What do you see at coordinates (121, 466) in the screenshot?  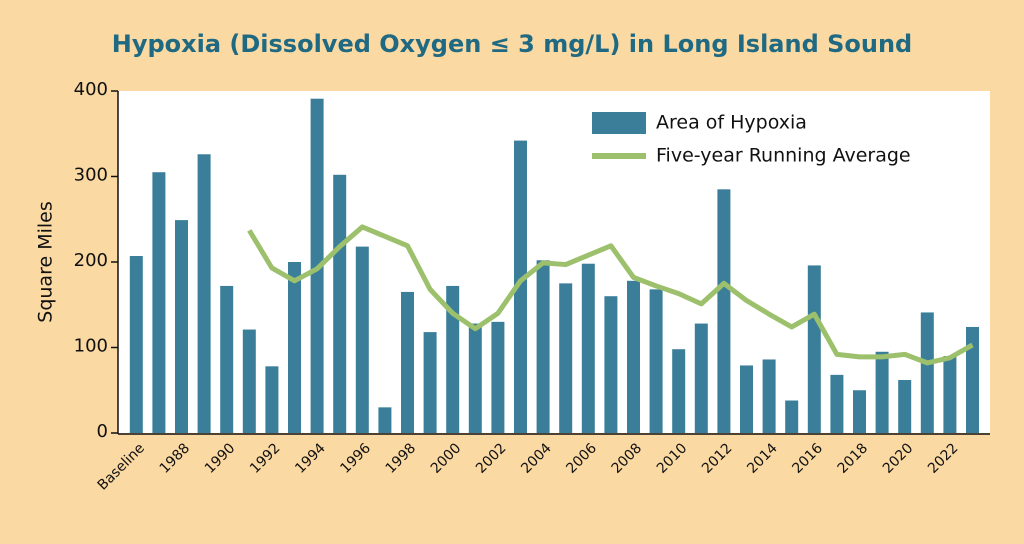 I see `x-tick-label: Baseline` at bounding box center [121, 466].